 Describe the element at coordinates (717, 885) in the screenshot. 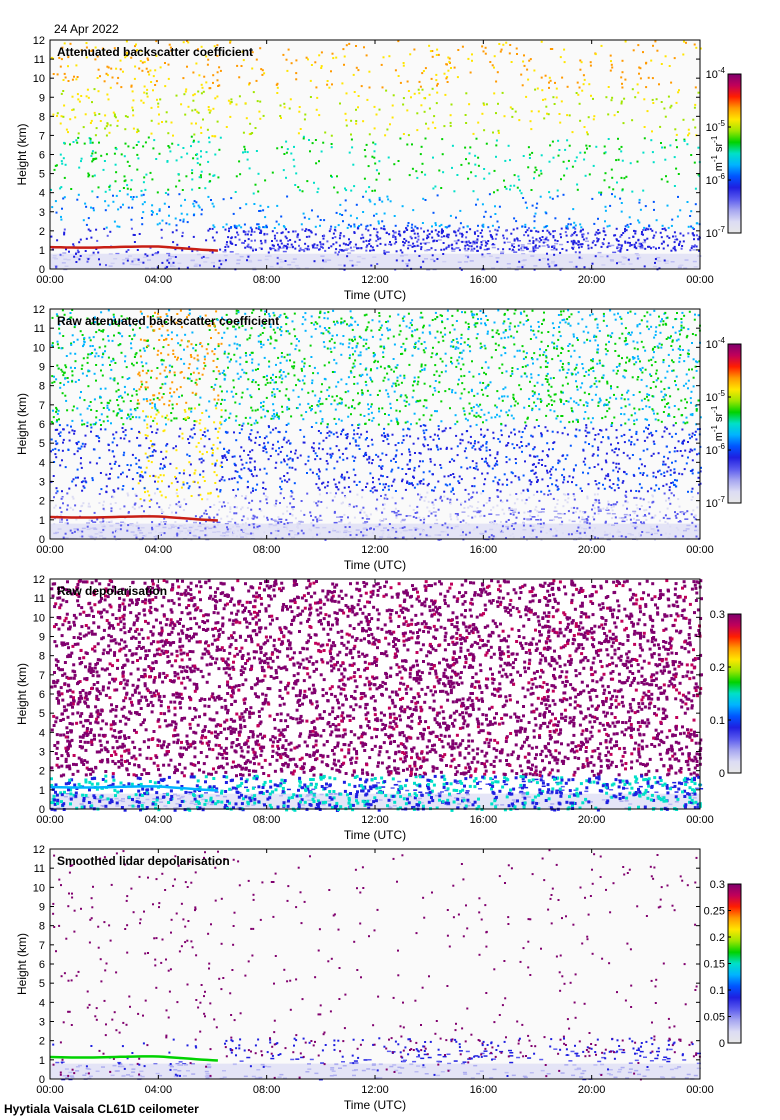

I see `colorbar-tick-label: 0.3` at that location.